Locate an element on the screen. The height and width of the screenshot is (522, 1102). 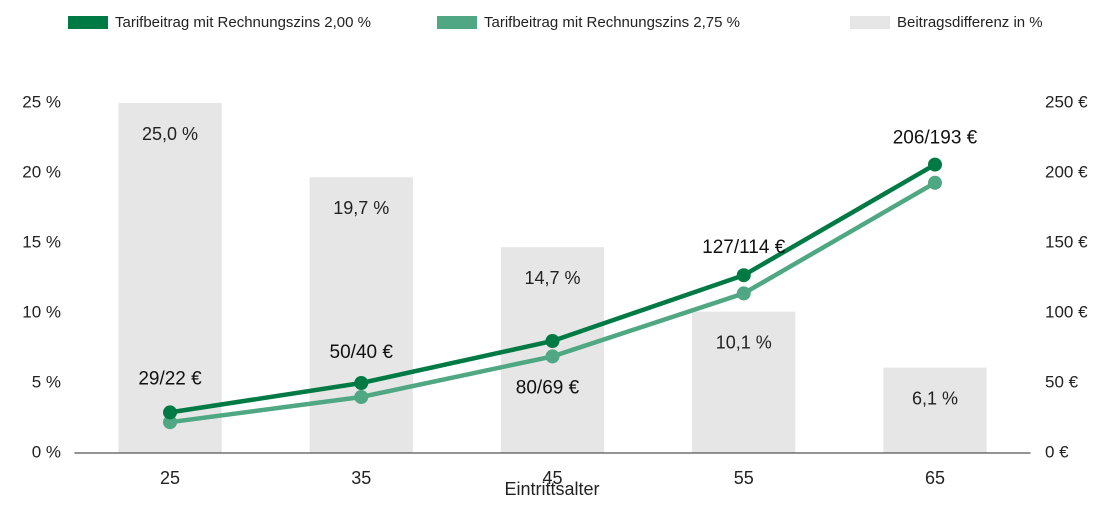
bar-label: 10,1 % is located at coordinates (744, 342).